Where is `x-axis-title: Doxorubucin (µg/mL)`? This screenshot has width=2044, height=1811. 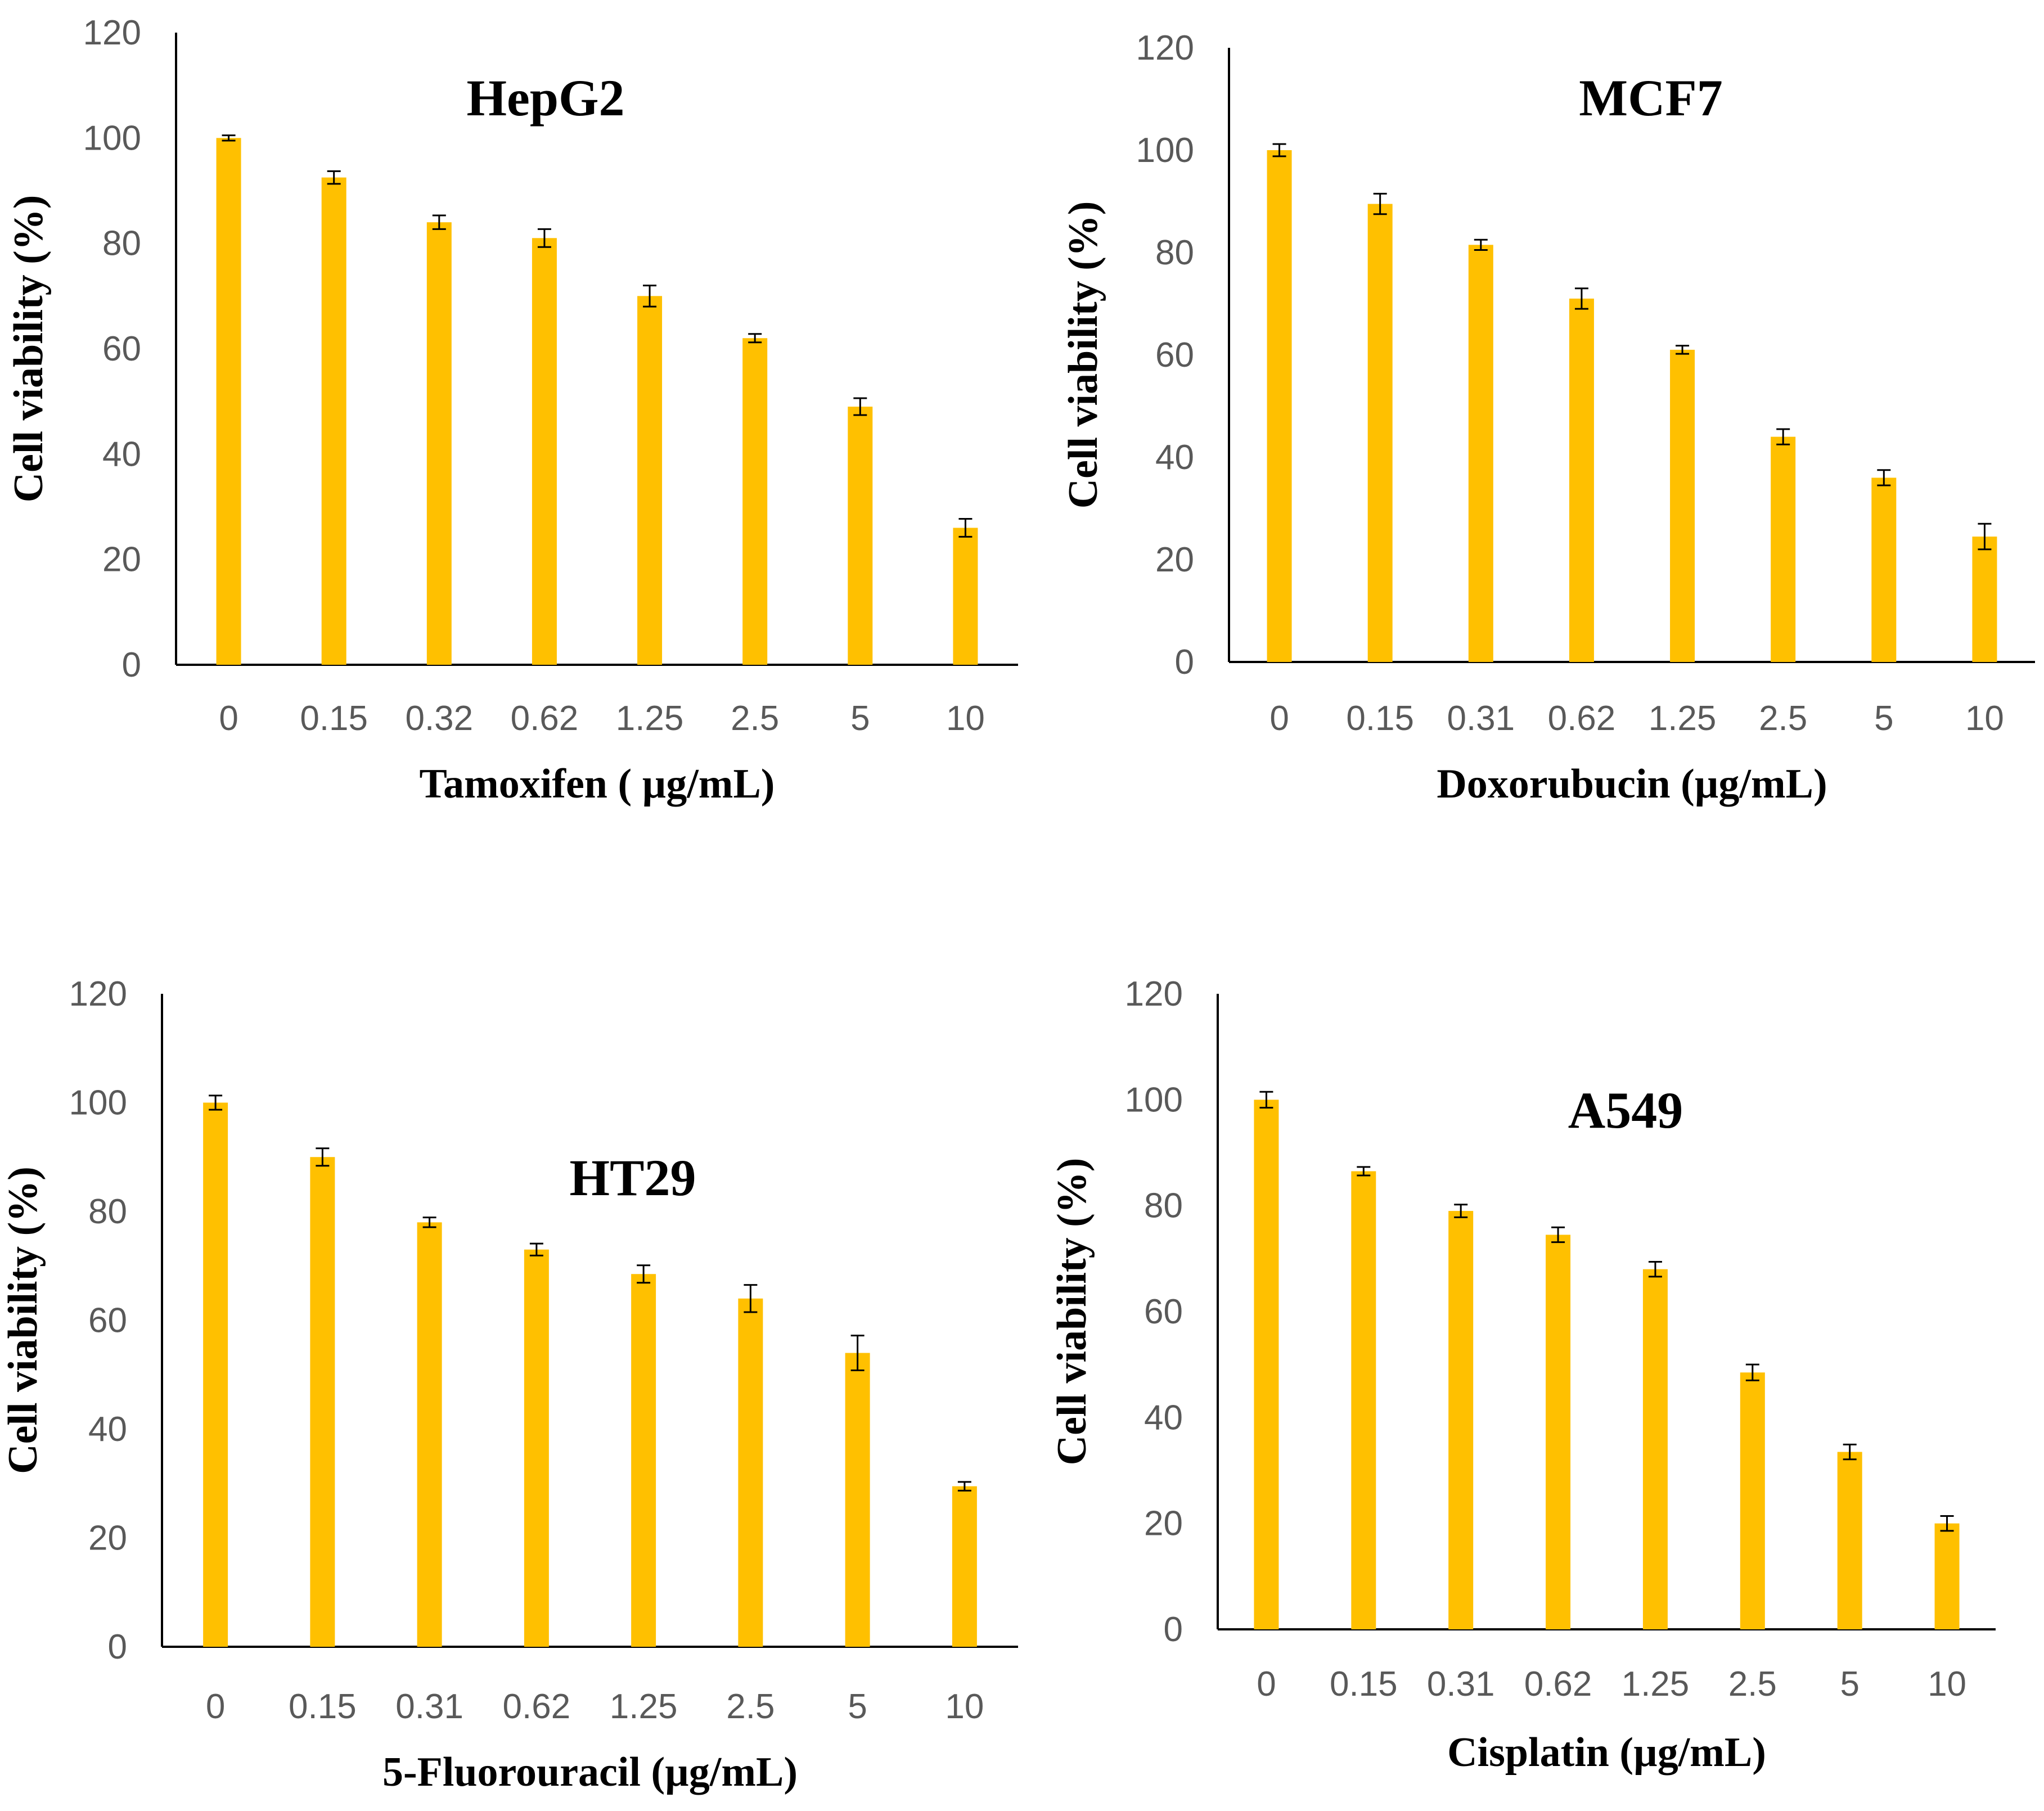
x-axis-title: Doxorubucin (µg/mL) is located at coordinates (1632, 784).